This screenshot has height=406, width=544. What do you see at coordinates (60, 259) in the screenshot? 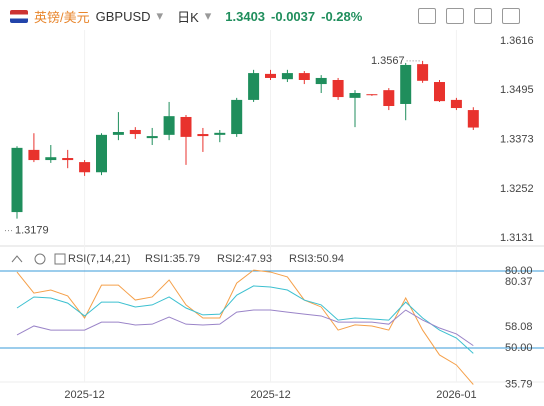
I see `grid-icon` at bounding box center [60, 259].